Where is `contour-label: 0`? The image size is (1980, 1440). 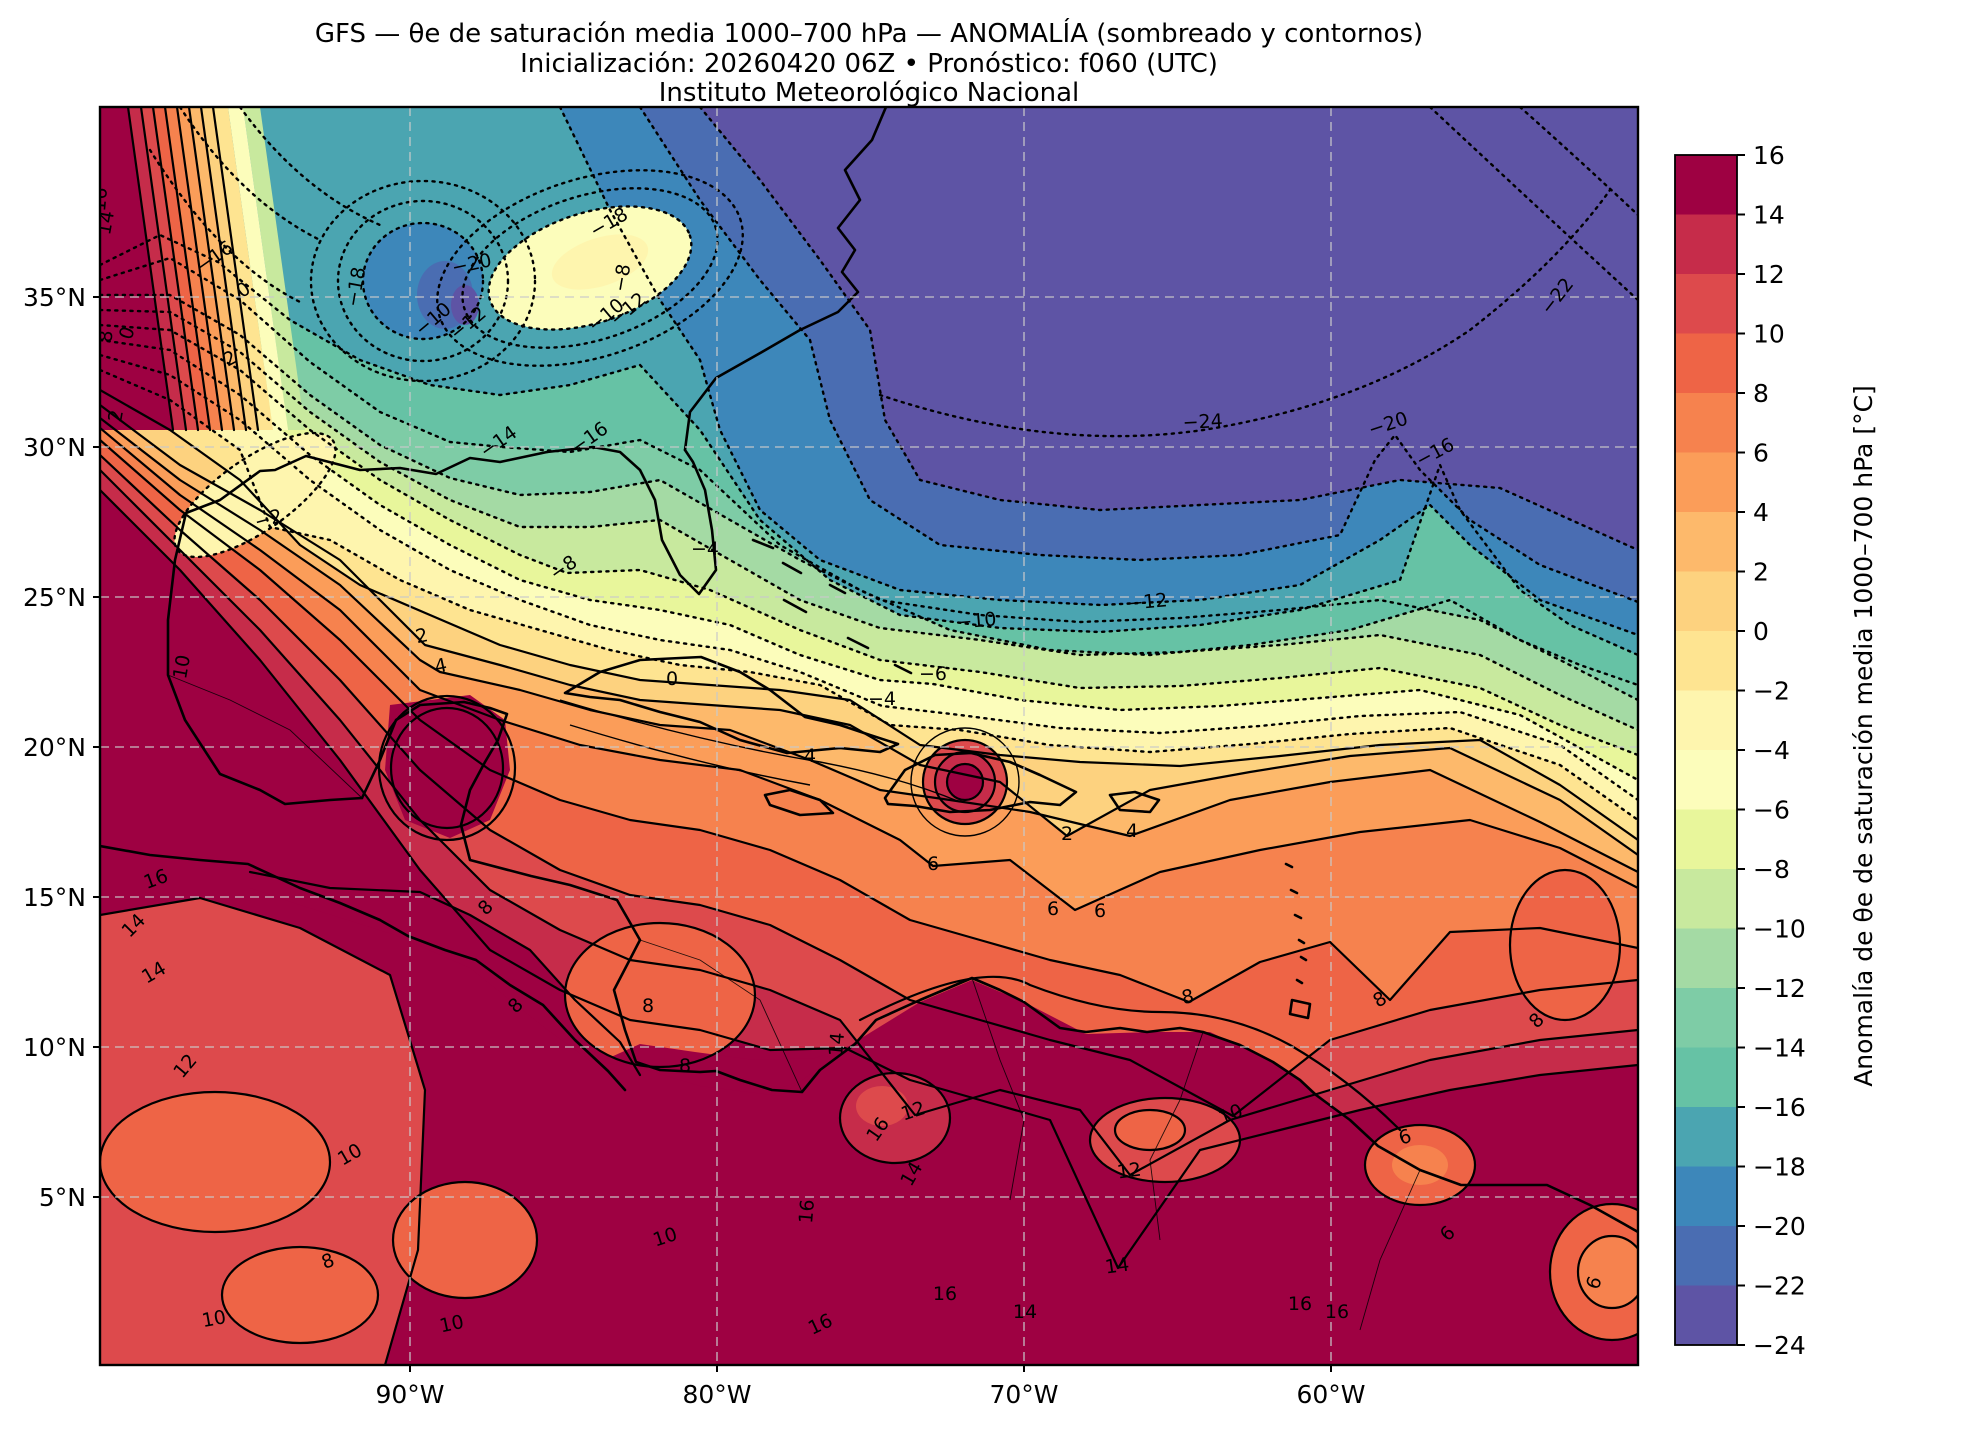
contour-label: 0 is located at coordinates (672, 679).